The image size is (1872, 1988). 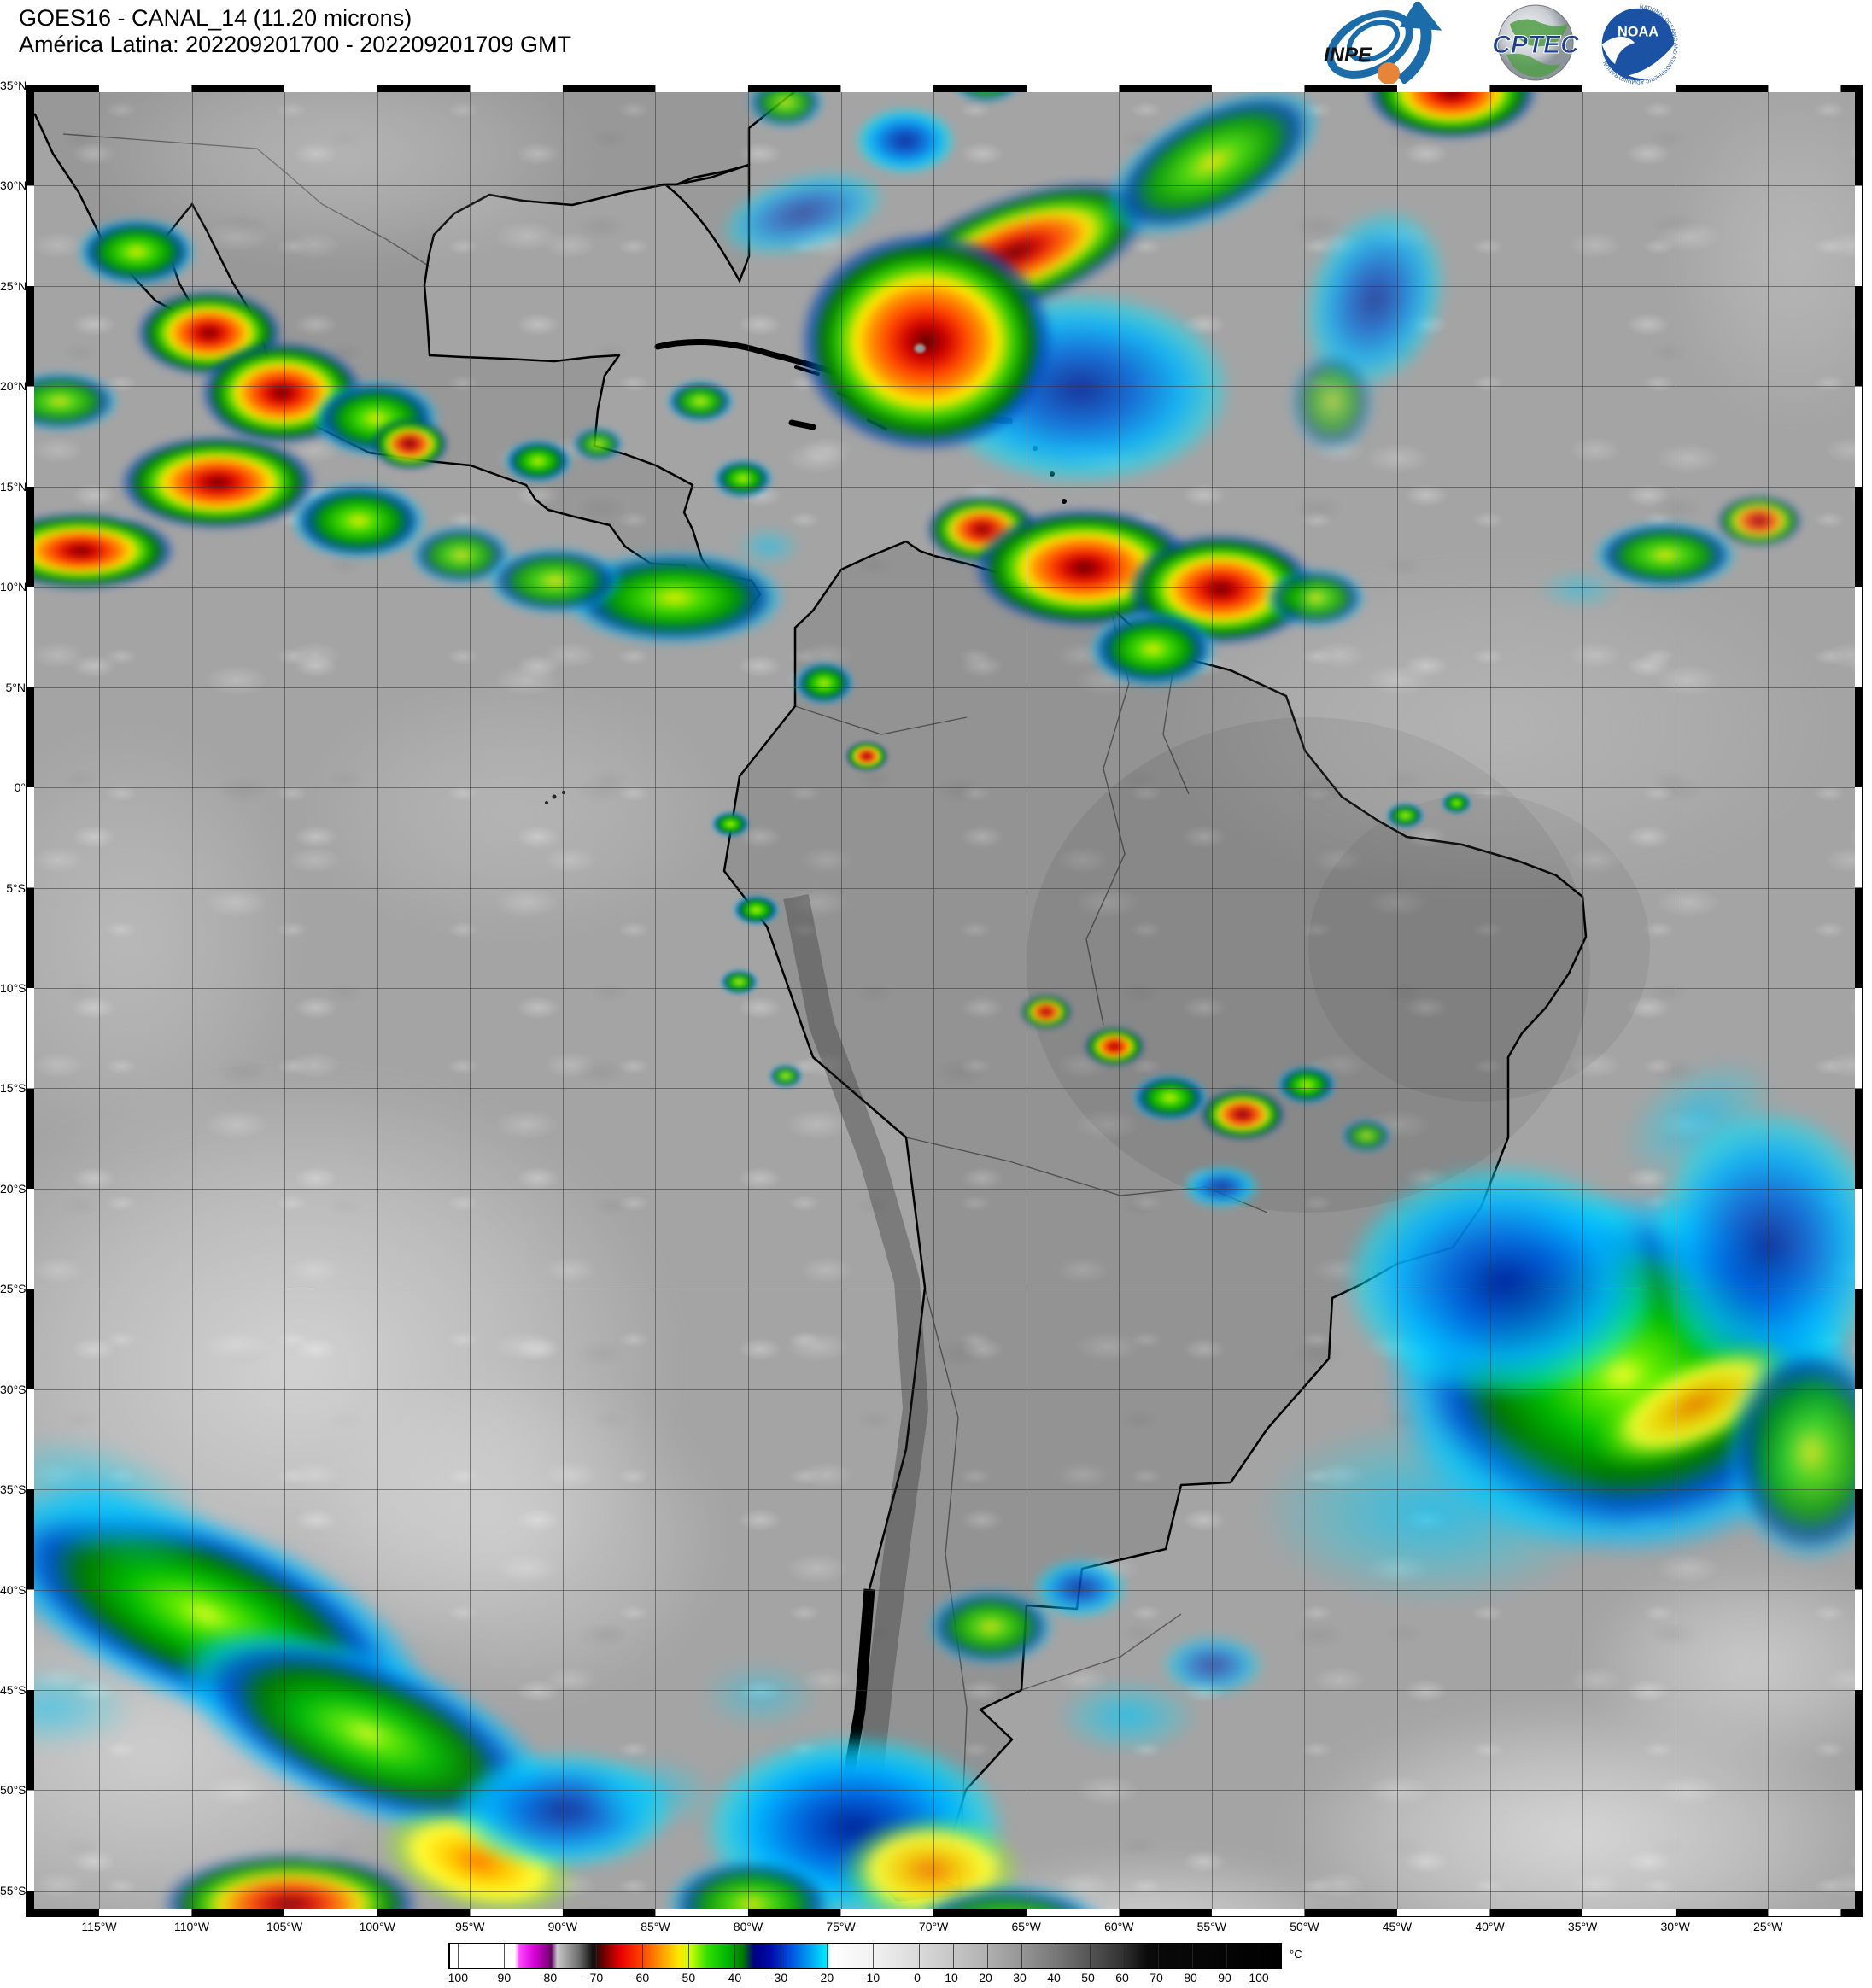 I want to click on lat-label: 10°N, so click(x=13, y=587).